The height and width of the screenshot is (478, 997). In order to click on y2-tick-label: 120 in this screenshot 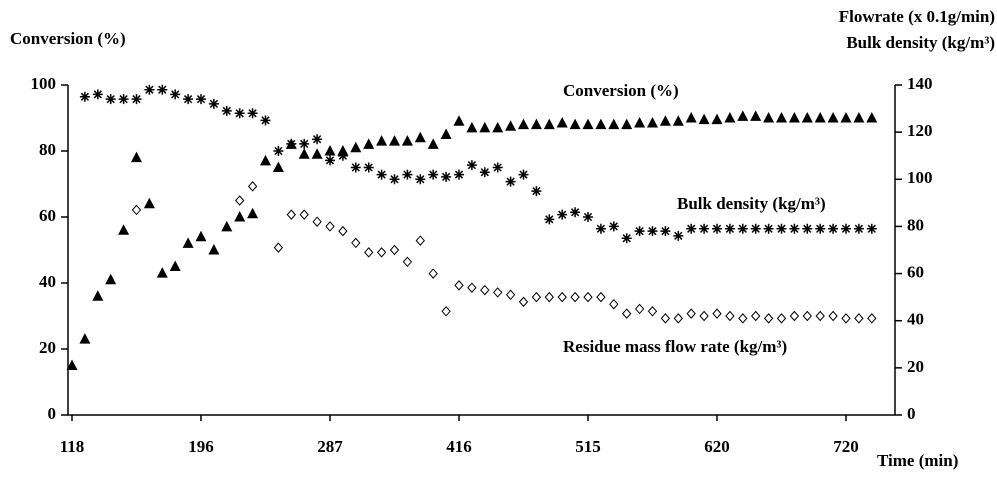, I will do `click(920, 130)`.